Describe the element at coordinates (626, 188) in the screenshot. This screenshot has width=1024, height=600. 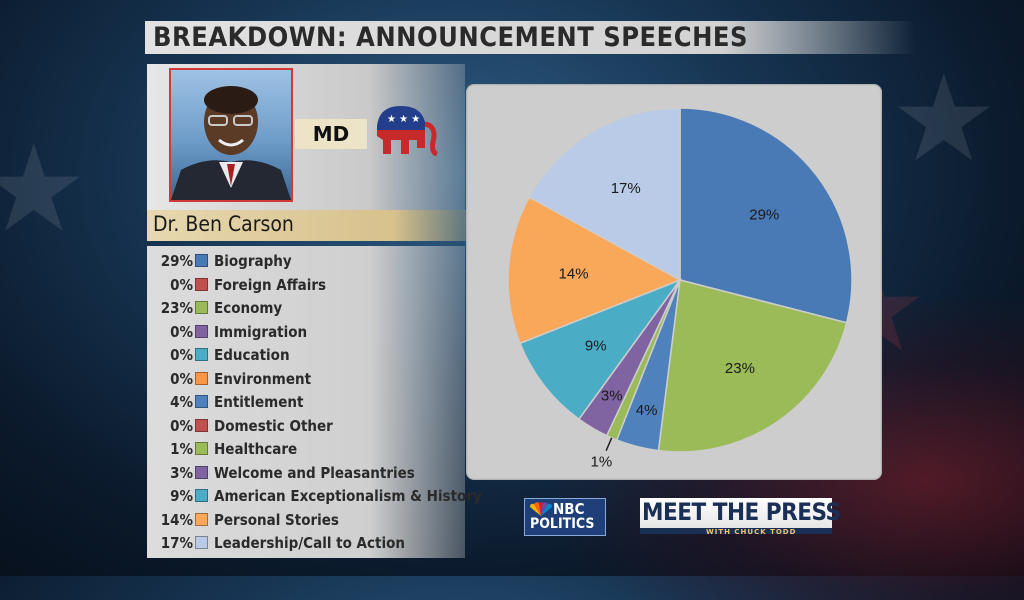
I see `pie-data-label: 17%` at that location.